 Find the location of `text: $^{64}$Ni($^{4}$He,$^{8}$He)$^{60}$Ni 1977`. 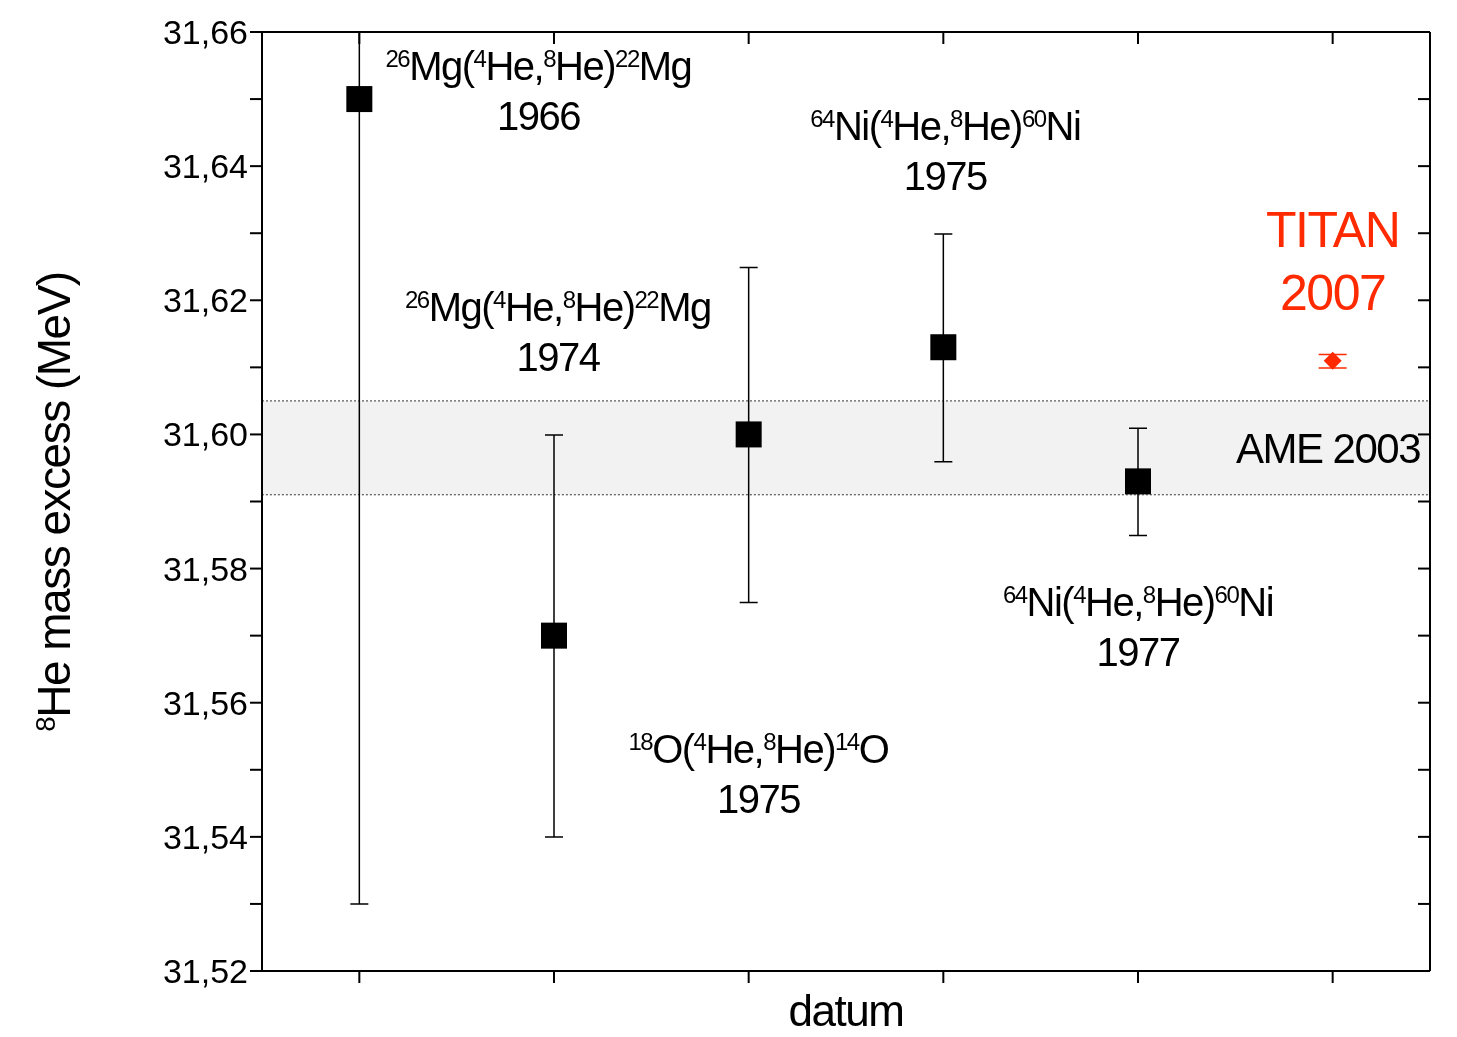

text: $^{64}$Ni($^{4}$He,$^{8}$He)$^{60}$Ni 1977 is located at coordinates (1138, 626).